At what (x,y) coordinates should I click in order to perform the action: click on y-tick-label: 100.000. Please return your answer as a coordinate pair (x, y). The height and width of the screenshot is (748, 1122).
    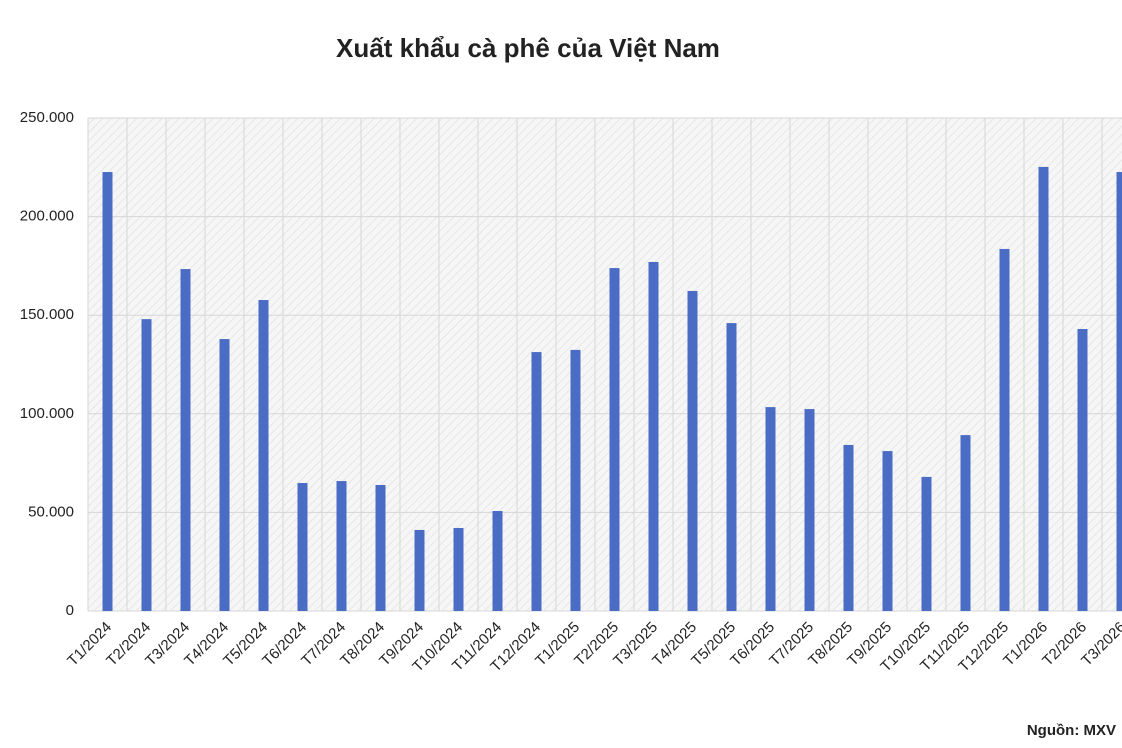
    Looking at the image, I should click on (47, 413).